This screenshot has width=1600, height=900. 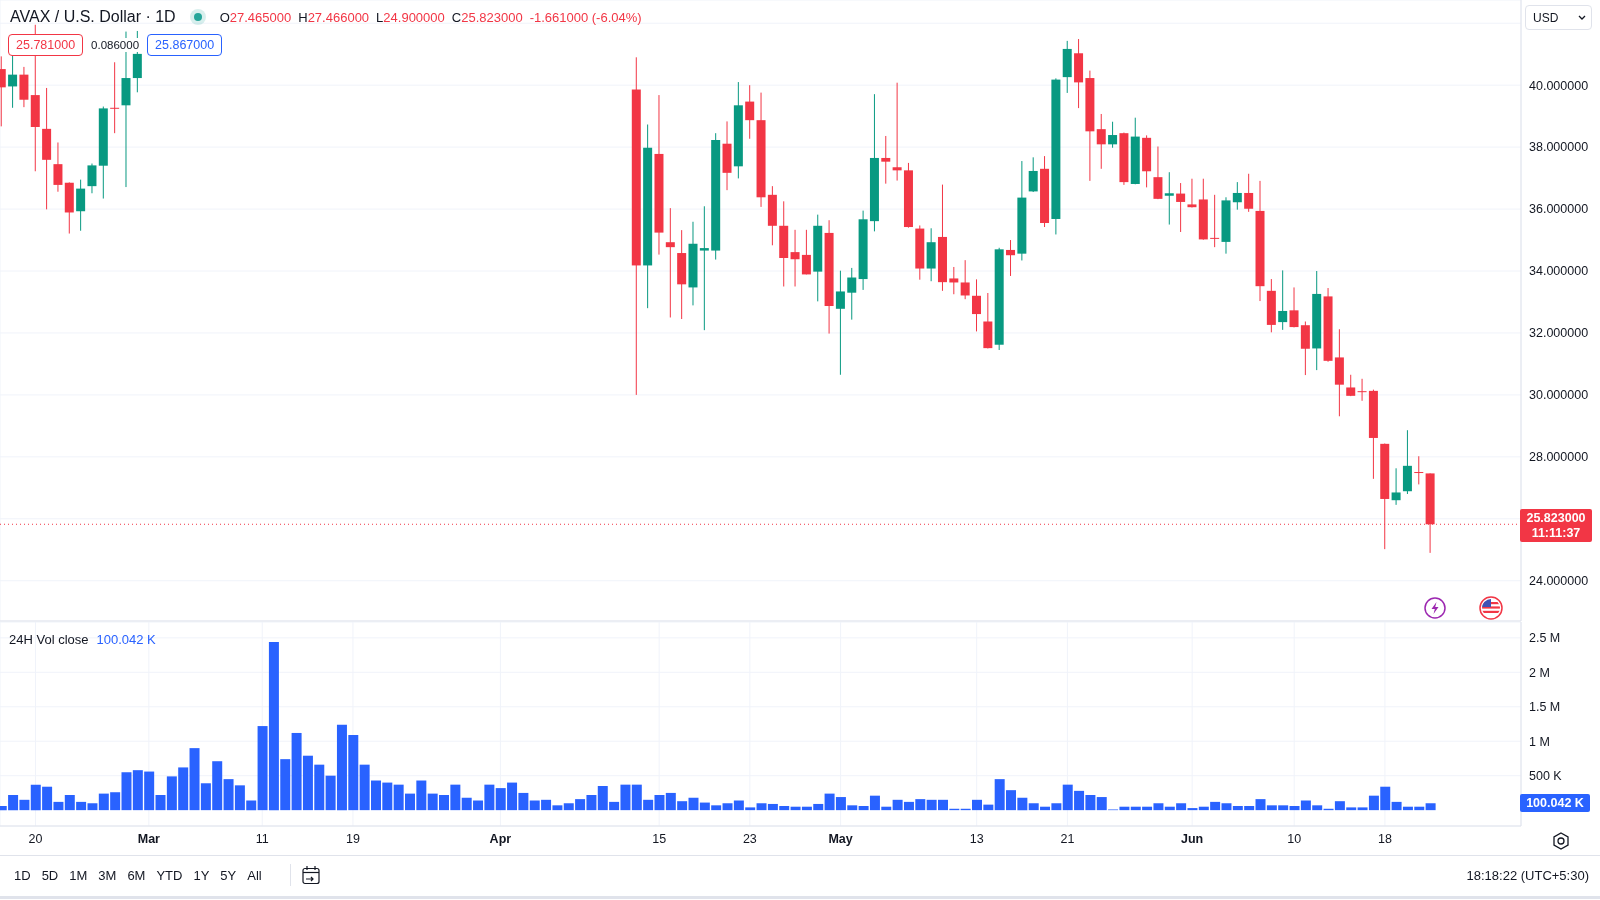 What do you see at coordinates (1559, 333) in the screenshot?
I see `y-tick-label: 32.000000` at bounding box center [1559, 333].